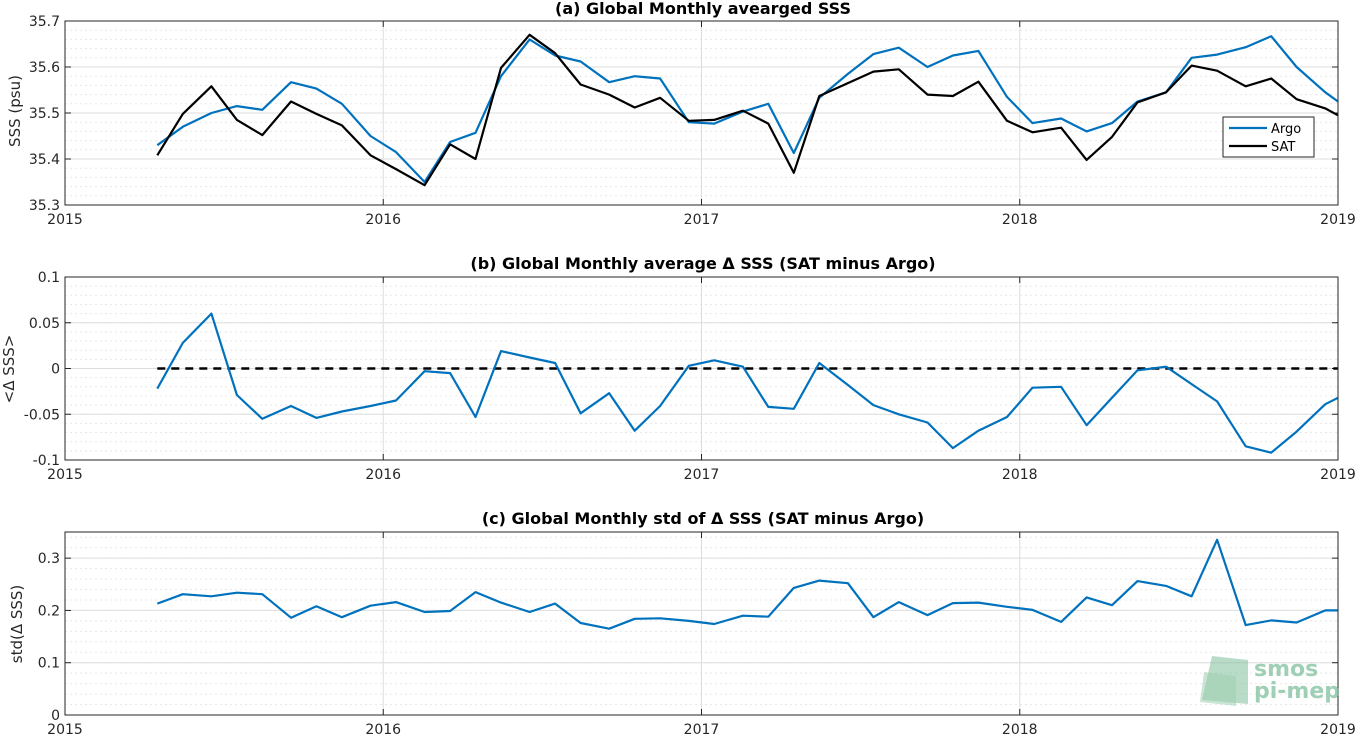 This screenshot has height=737, width=1359. Describe the element at coordinates (1286, 669) in the screenshot. I see `watermark-text-smos: smos` at that location.